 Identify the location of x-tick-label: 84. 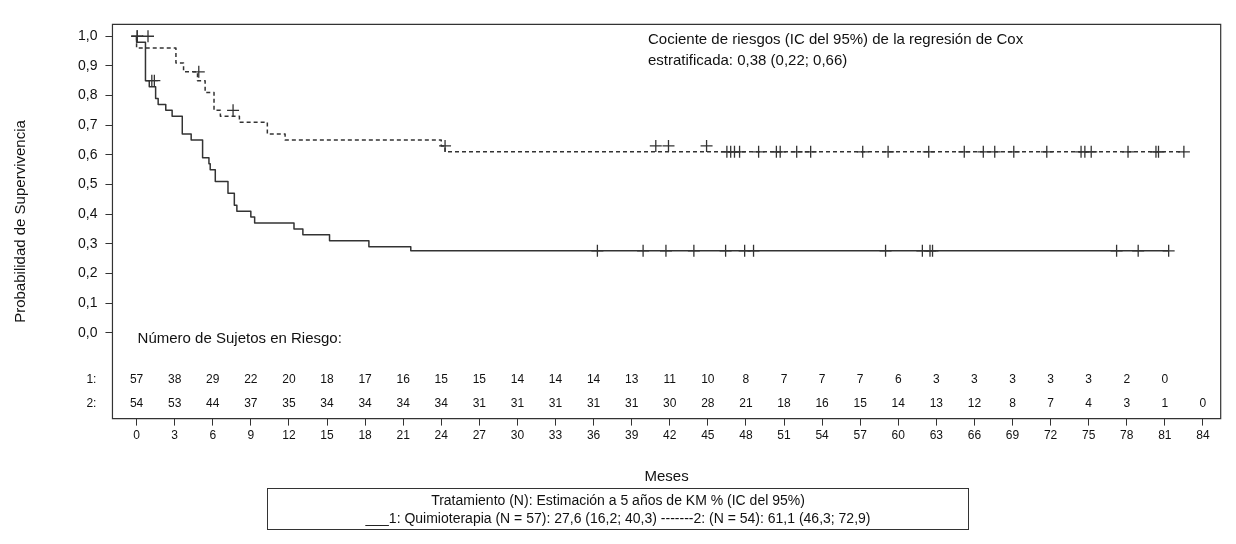
(1203, 435).